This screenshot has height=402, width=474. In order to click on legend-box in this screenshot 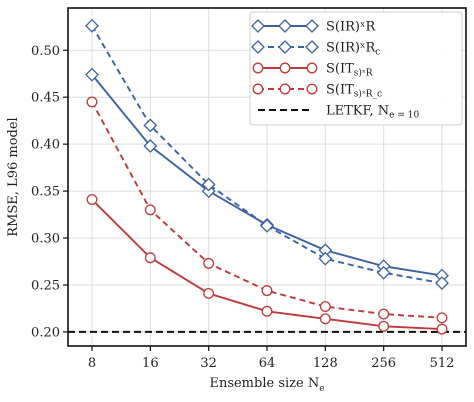, I will do `click(356, 68)`.